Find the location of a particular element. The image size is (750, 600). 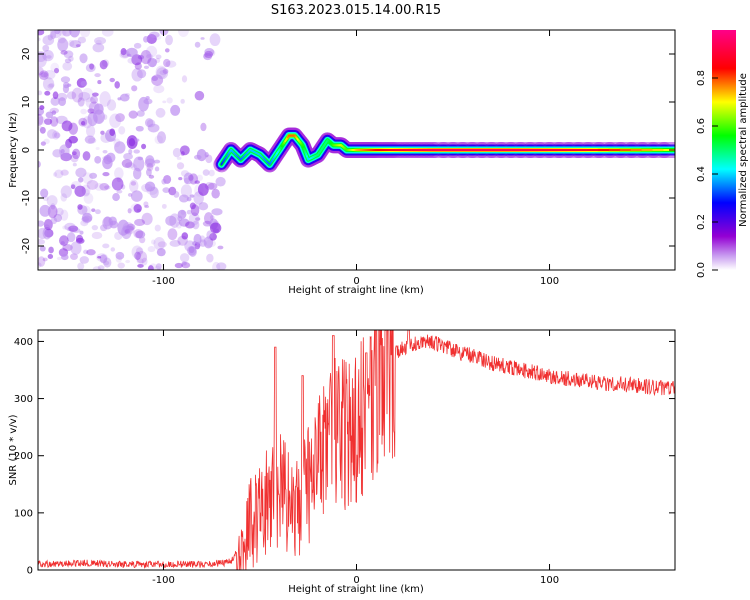

colorbar-label: Normalized spectral amplitude is located at coordinates (743, 150).